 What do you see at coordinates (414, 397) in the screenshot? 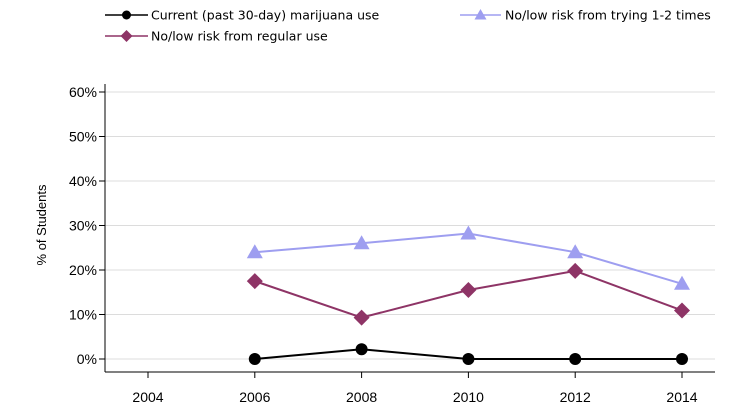
I see `x-tick-labels: 2004 2006 2008 2010 2012 2014` at bounding box center [414, 397].